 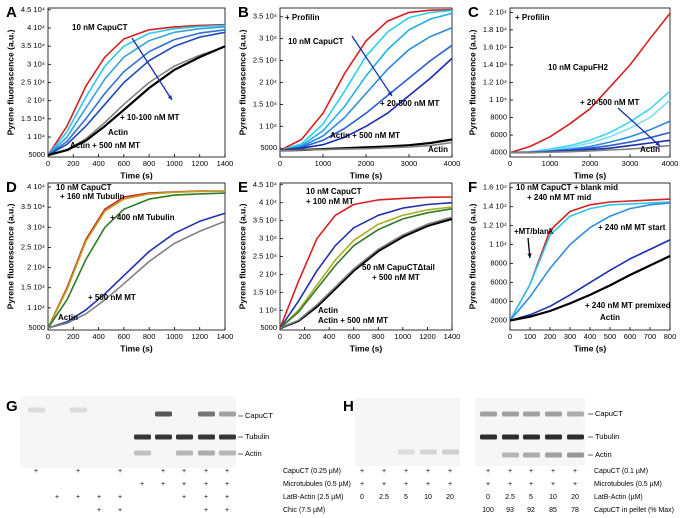 What do you see at coordinates (149, 117) in the screenshot?
I see `annotation: + 10-100 nM MT` at bounding box center [149, 117].